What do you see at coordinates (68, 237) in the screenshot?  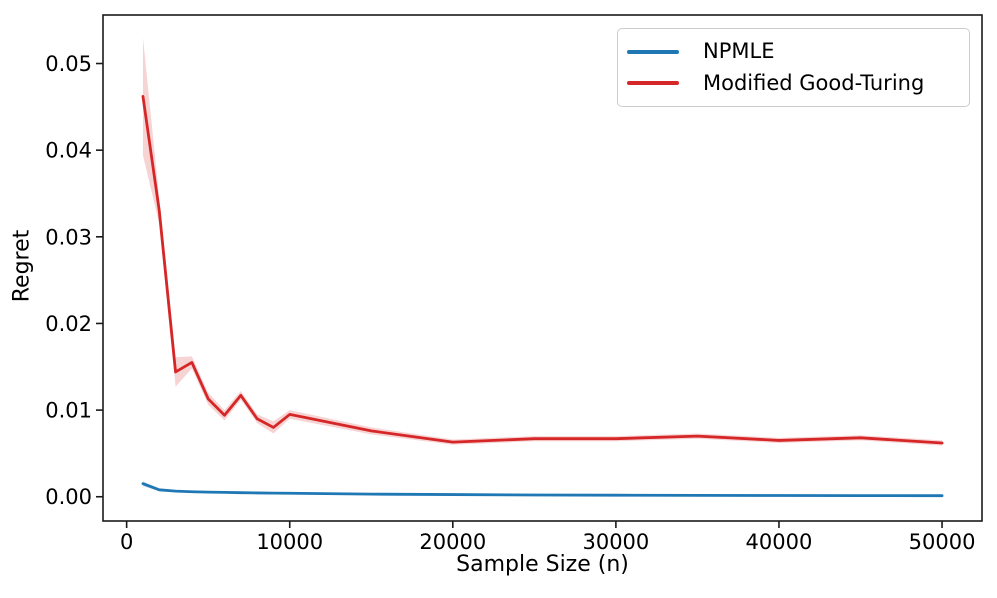 I see `y-tick-label: 0.03` at bounding box center [68, 237].